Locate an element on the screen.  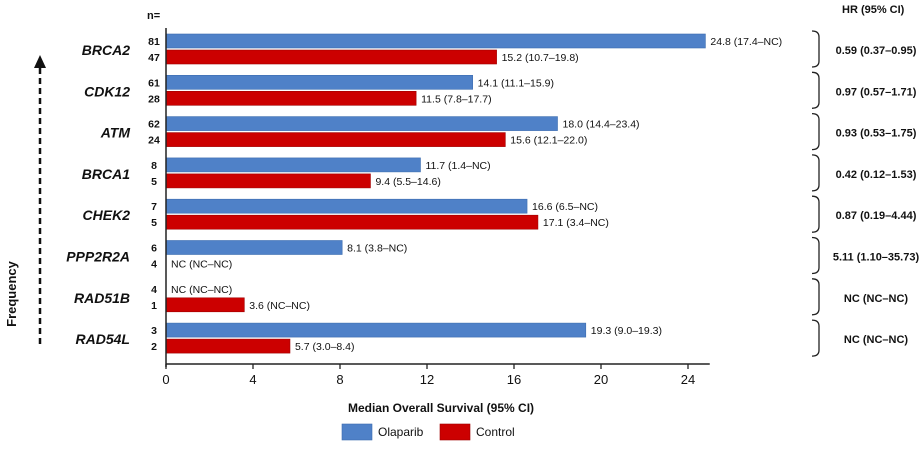
frequency-arrowhead is located at coordinates (40, 61).